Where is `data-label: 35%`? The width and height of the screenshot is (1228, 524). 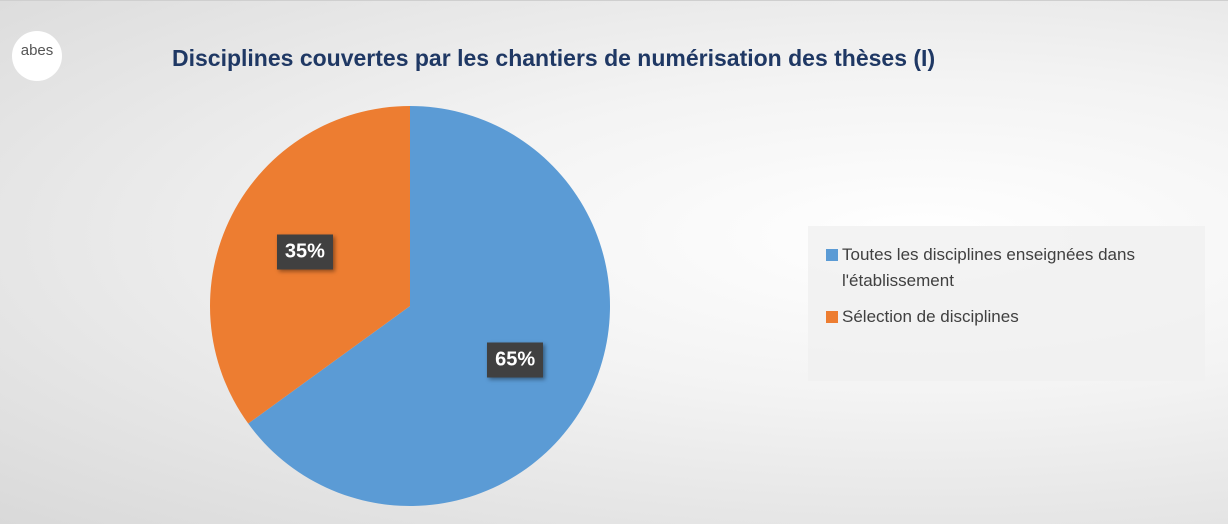
data-label: 35% is located at coordinates (304, 252).